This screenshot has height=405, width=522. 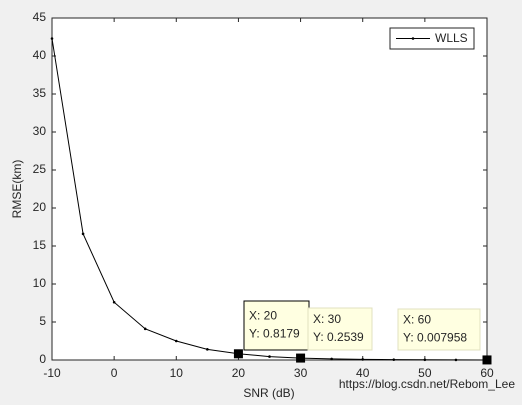 What do you see at coordinates (40, 93) in the screenshot?
I see `y-tick-label: 35` at bounding box center [40, 93].